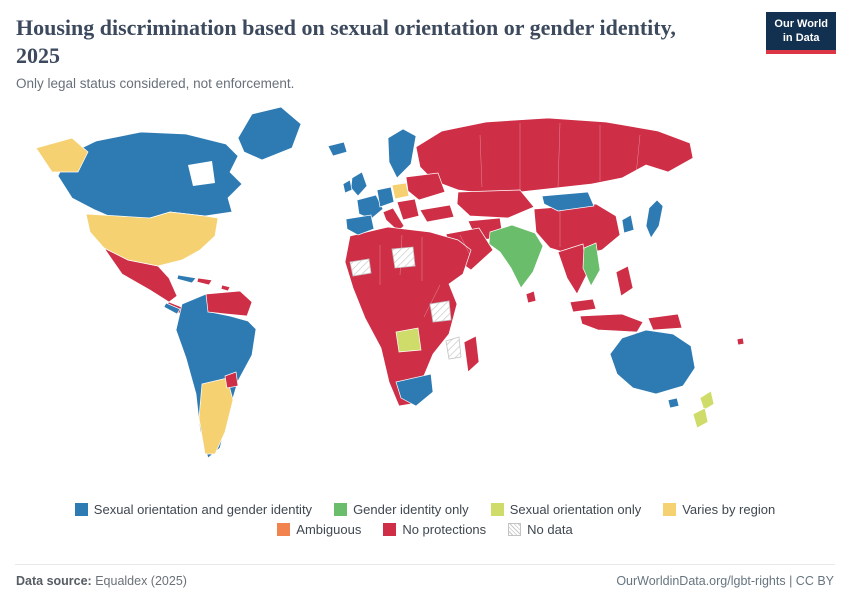 This screenshot has height=600, width=850. I want to click on region-tasmania, so click(673, 403).